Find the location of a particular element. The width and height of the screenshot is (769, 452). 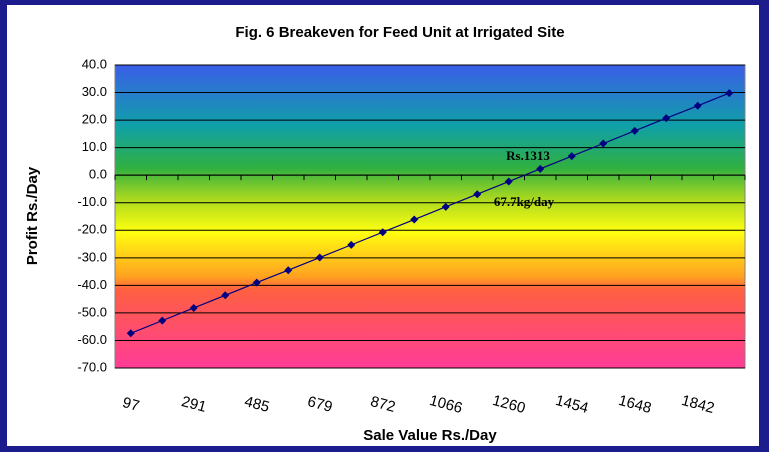

x-tick-label: 485 is located at coordinates (257, 404).